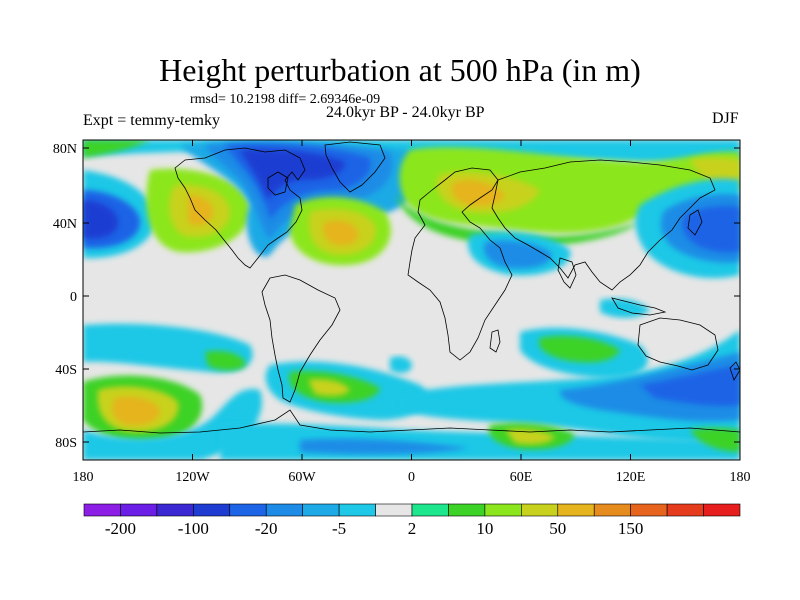 The height and width of the screenshot is (600, 800). What do you see at coordinates (631, 528) in the screenshot?
I see `colorbar-label: 150` at bounding box center [631, 528].